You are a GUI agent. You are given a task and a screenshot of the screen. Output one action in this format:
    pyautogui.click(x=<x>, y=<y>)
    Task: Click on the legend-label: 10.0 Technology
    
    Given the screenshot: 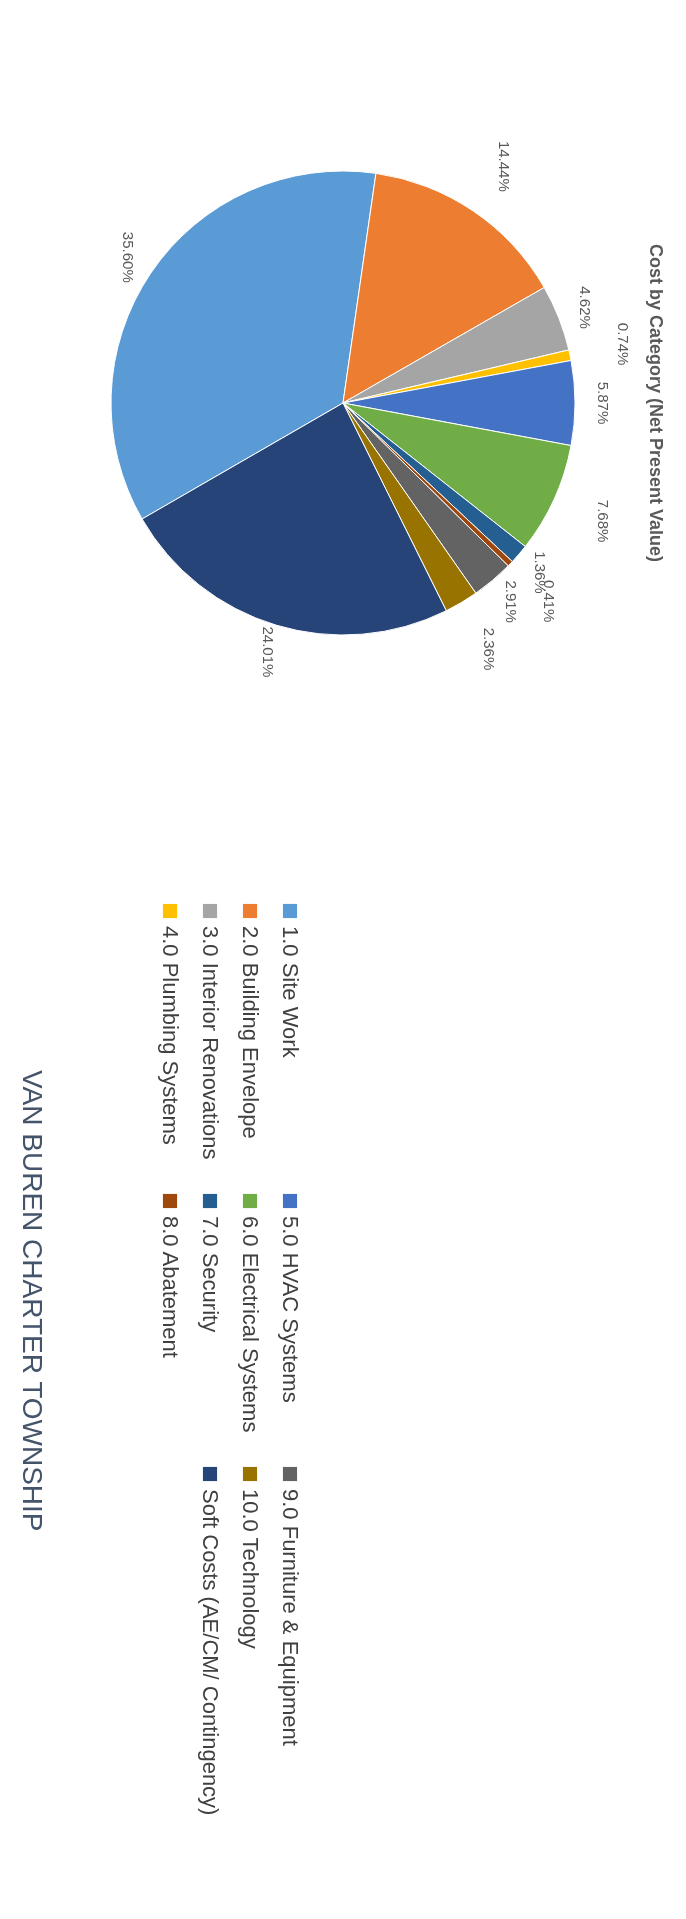 What is the action you would take?
    pyautogui.click(x=250, y=1569)
    